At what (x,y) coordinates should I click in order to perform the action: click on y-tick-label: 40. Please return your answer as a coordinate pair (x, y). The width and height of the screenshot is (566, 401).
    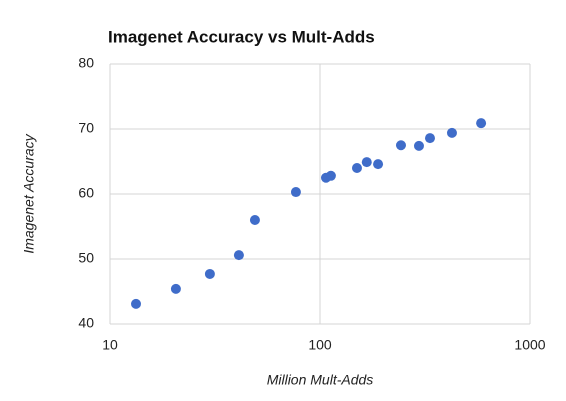
    Looking at the image, I should click on (86, 323).